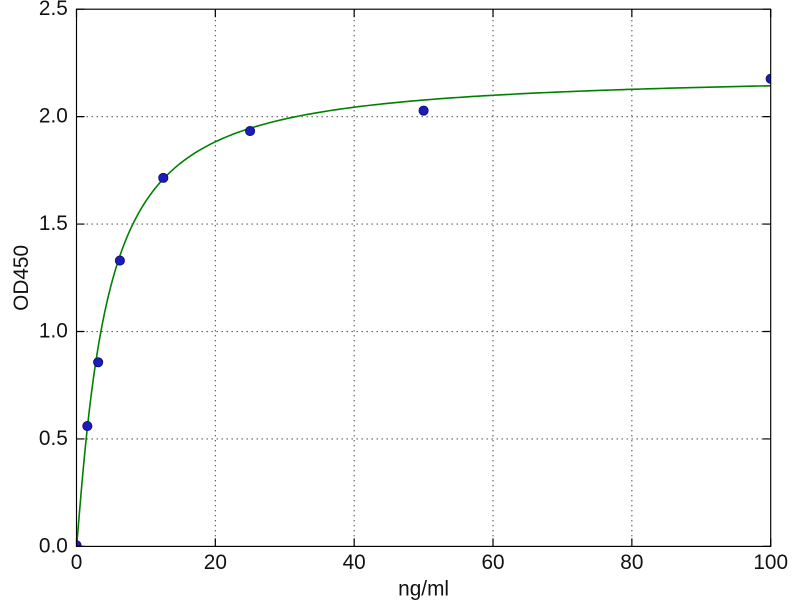 This screenshot has height=600, width=800. I want to click on svg-text: 2.0, so click(53, 116).